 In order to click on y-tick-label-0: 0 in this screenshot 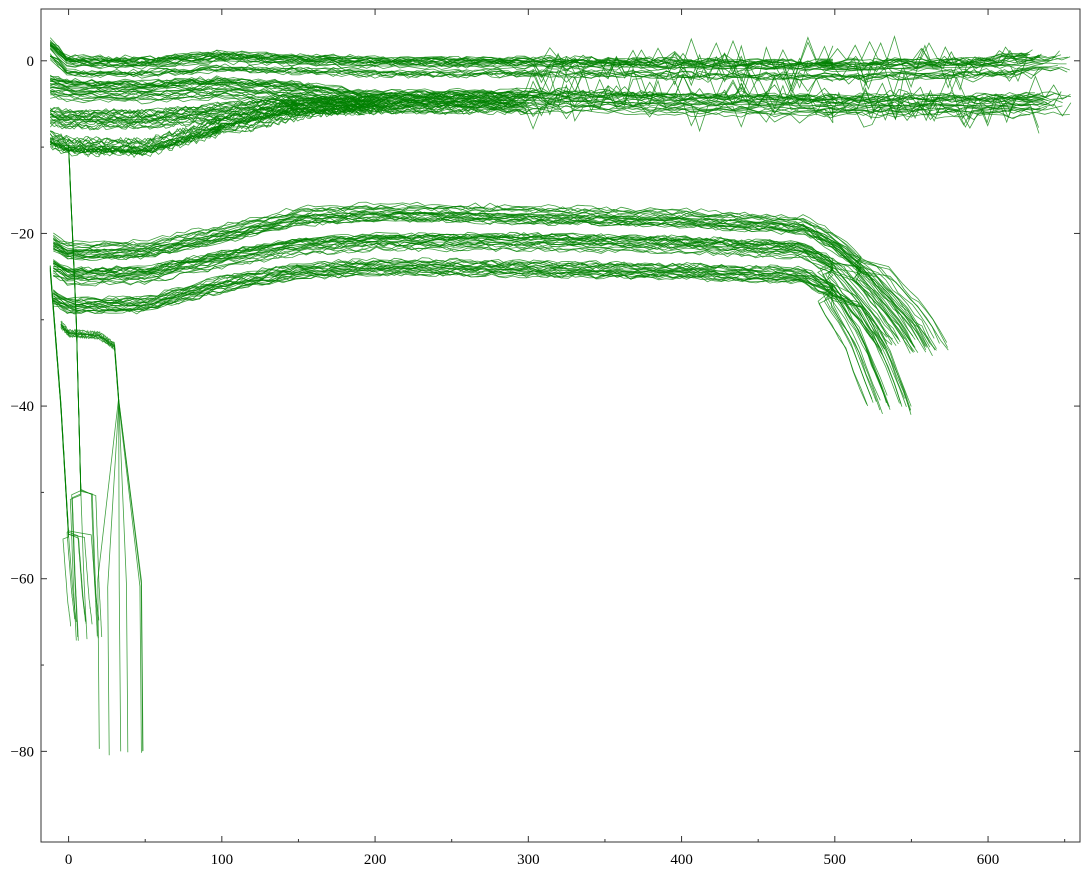, I will do `click(31, 62)`.